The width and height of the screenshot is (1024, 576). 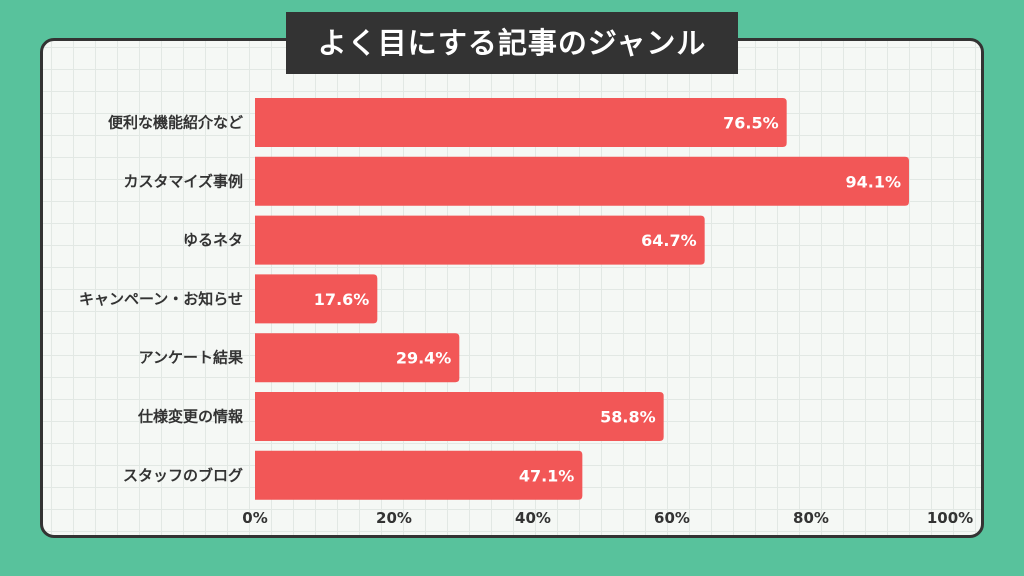 What do you see at coordinates (512, 43) in the screenshot?
I see `chart-title: よく目にする記事のジャンル` at bounding box center [512, 43].